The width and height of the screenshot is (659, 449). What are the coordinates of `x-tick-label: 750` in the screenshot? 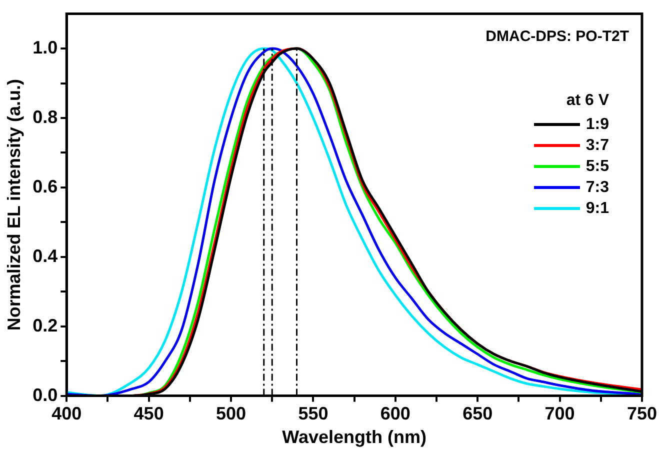 It's located at (642, 414).